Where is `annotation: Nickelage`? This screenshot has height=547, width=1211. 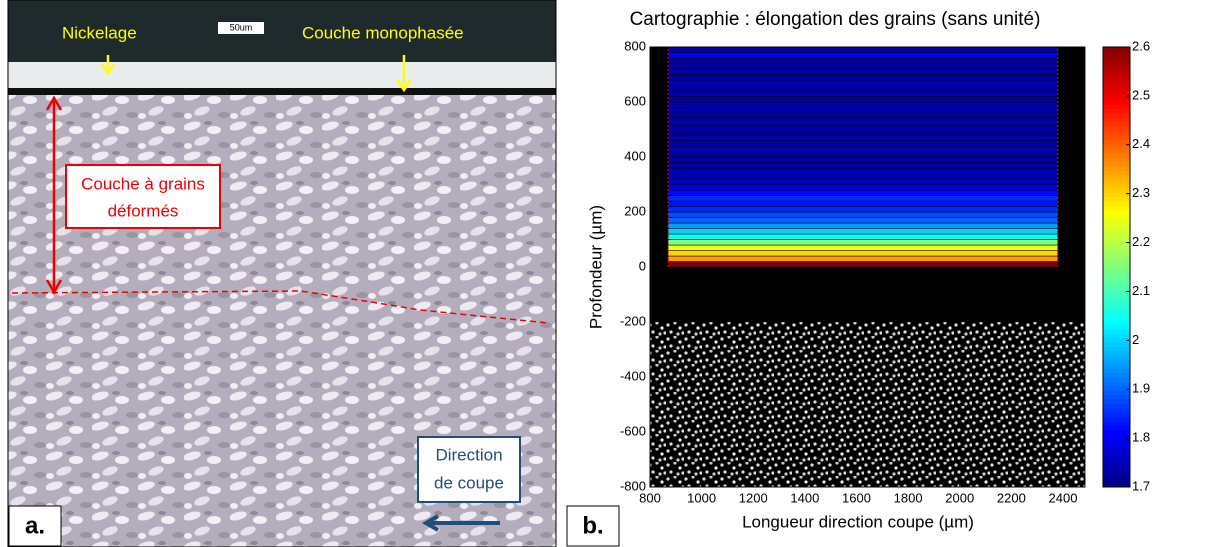
annotation: Nickelage is located at coordinates (99, 32).